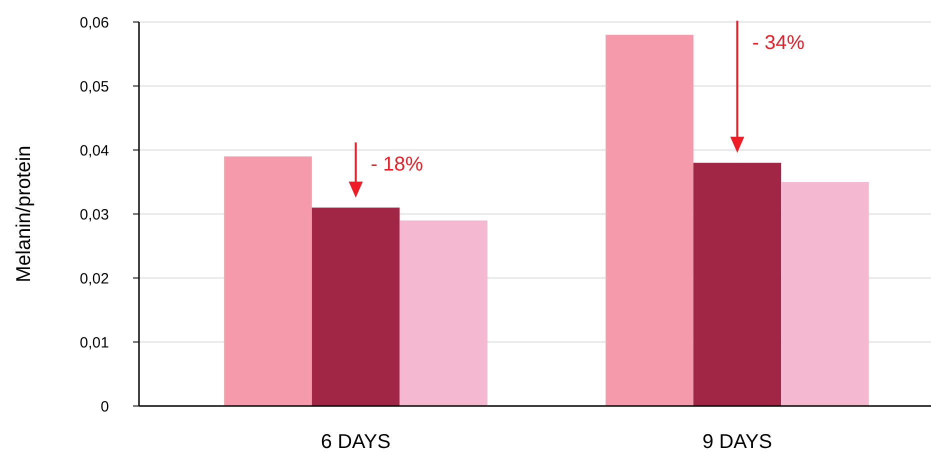  I want to click on y-tick-label: 0,03, so click(94, 215).